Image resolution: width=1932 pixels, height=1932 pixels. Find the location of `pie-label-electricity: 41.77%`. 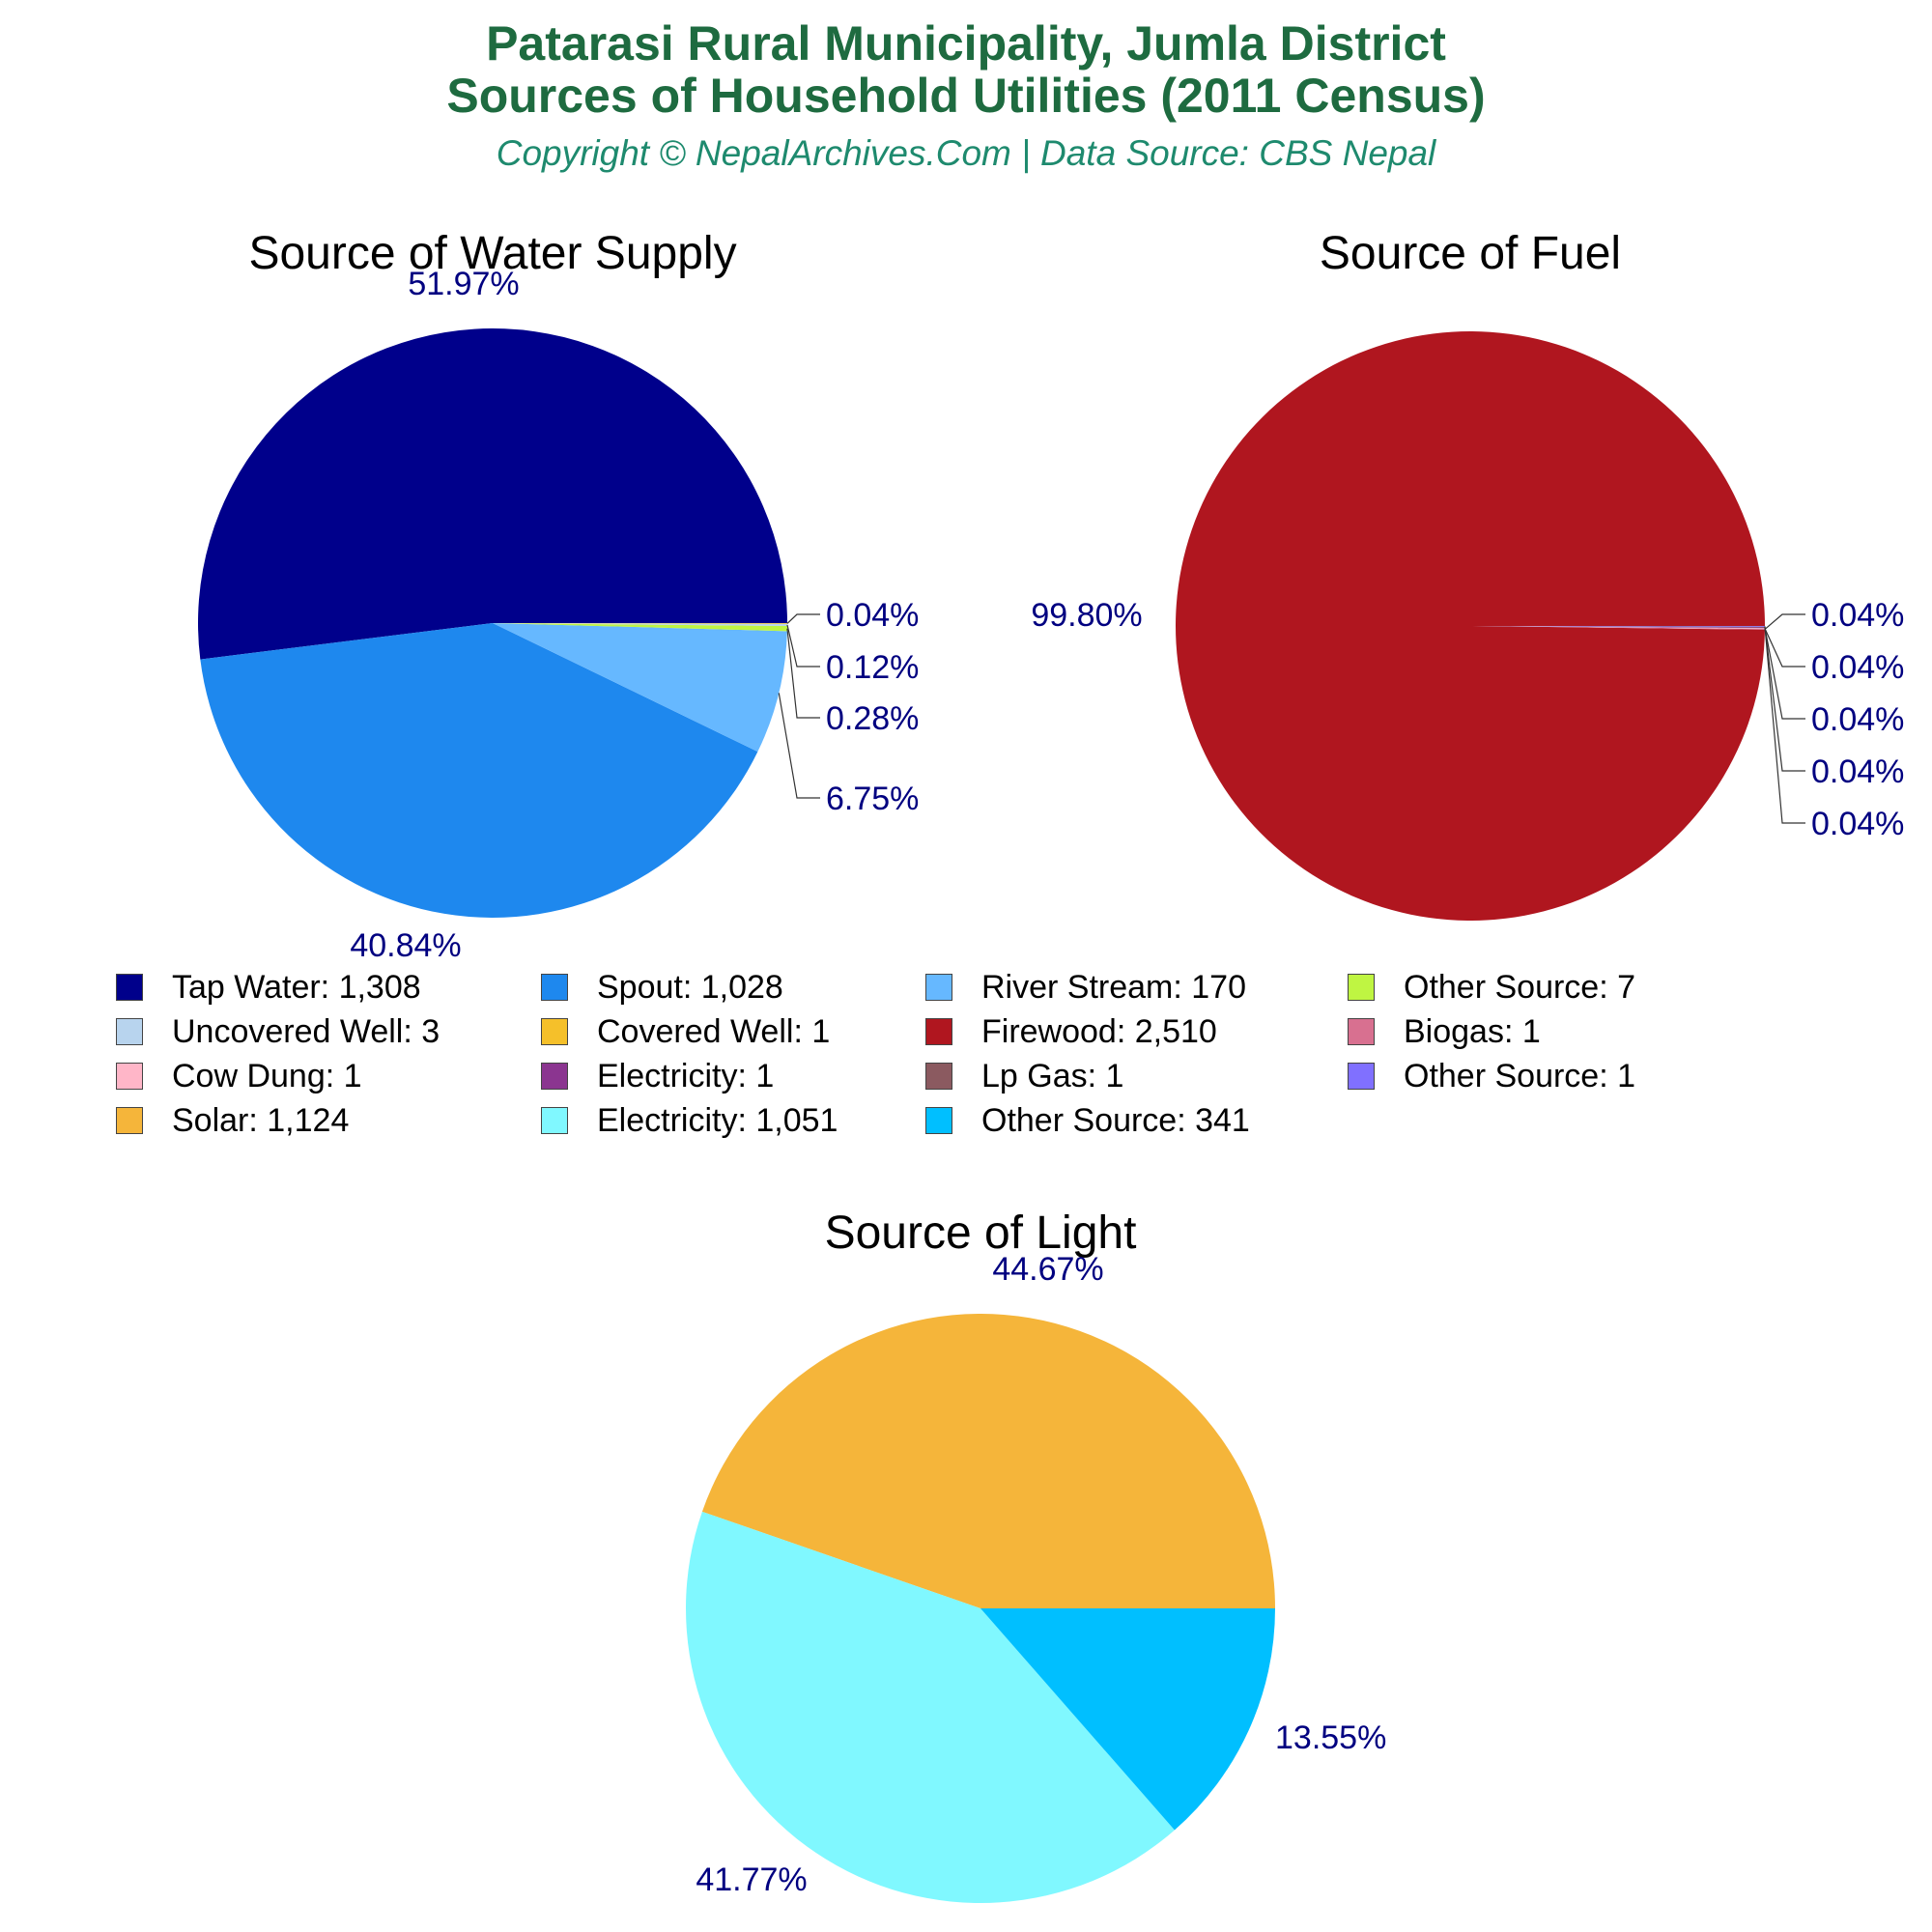

pie-label-electricity: 41.77% is located at coordinates (751, 1879).